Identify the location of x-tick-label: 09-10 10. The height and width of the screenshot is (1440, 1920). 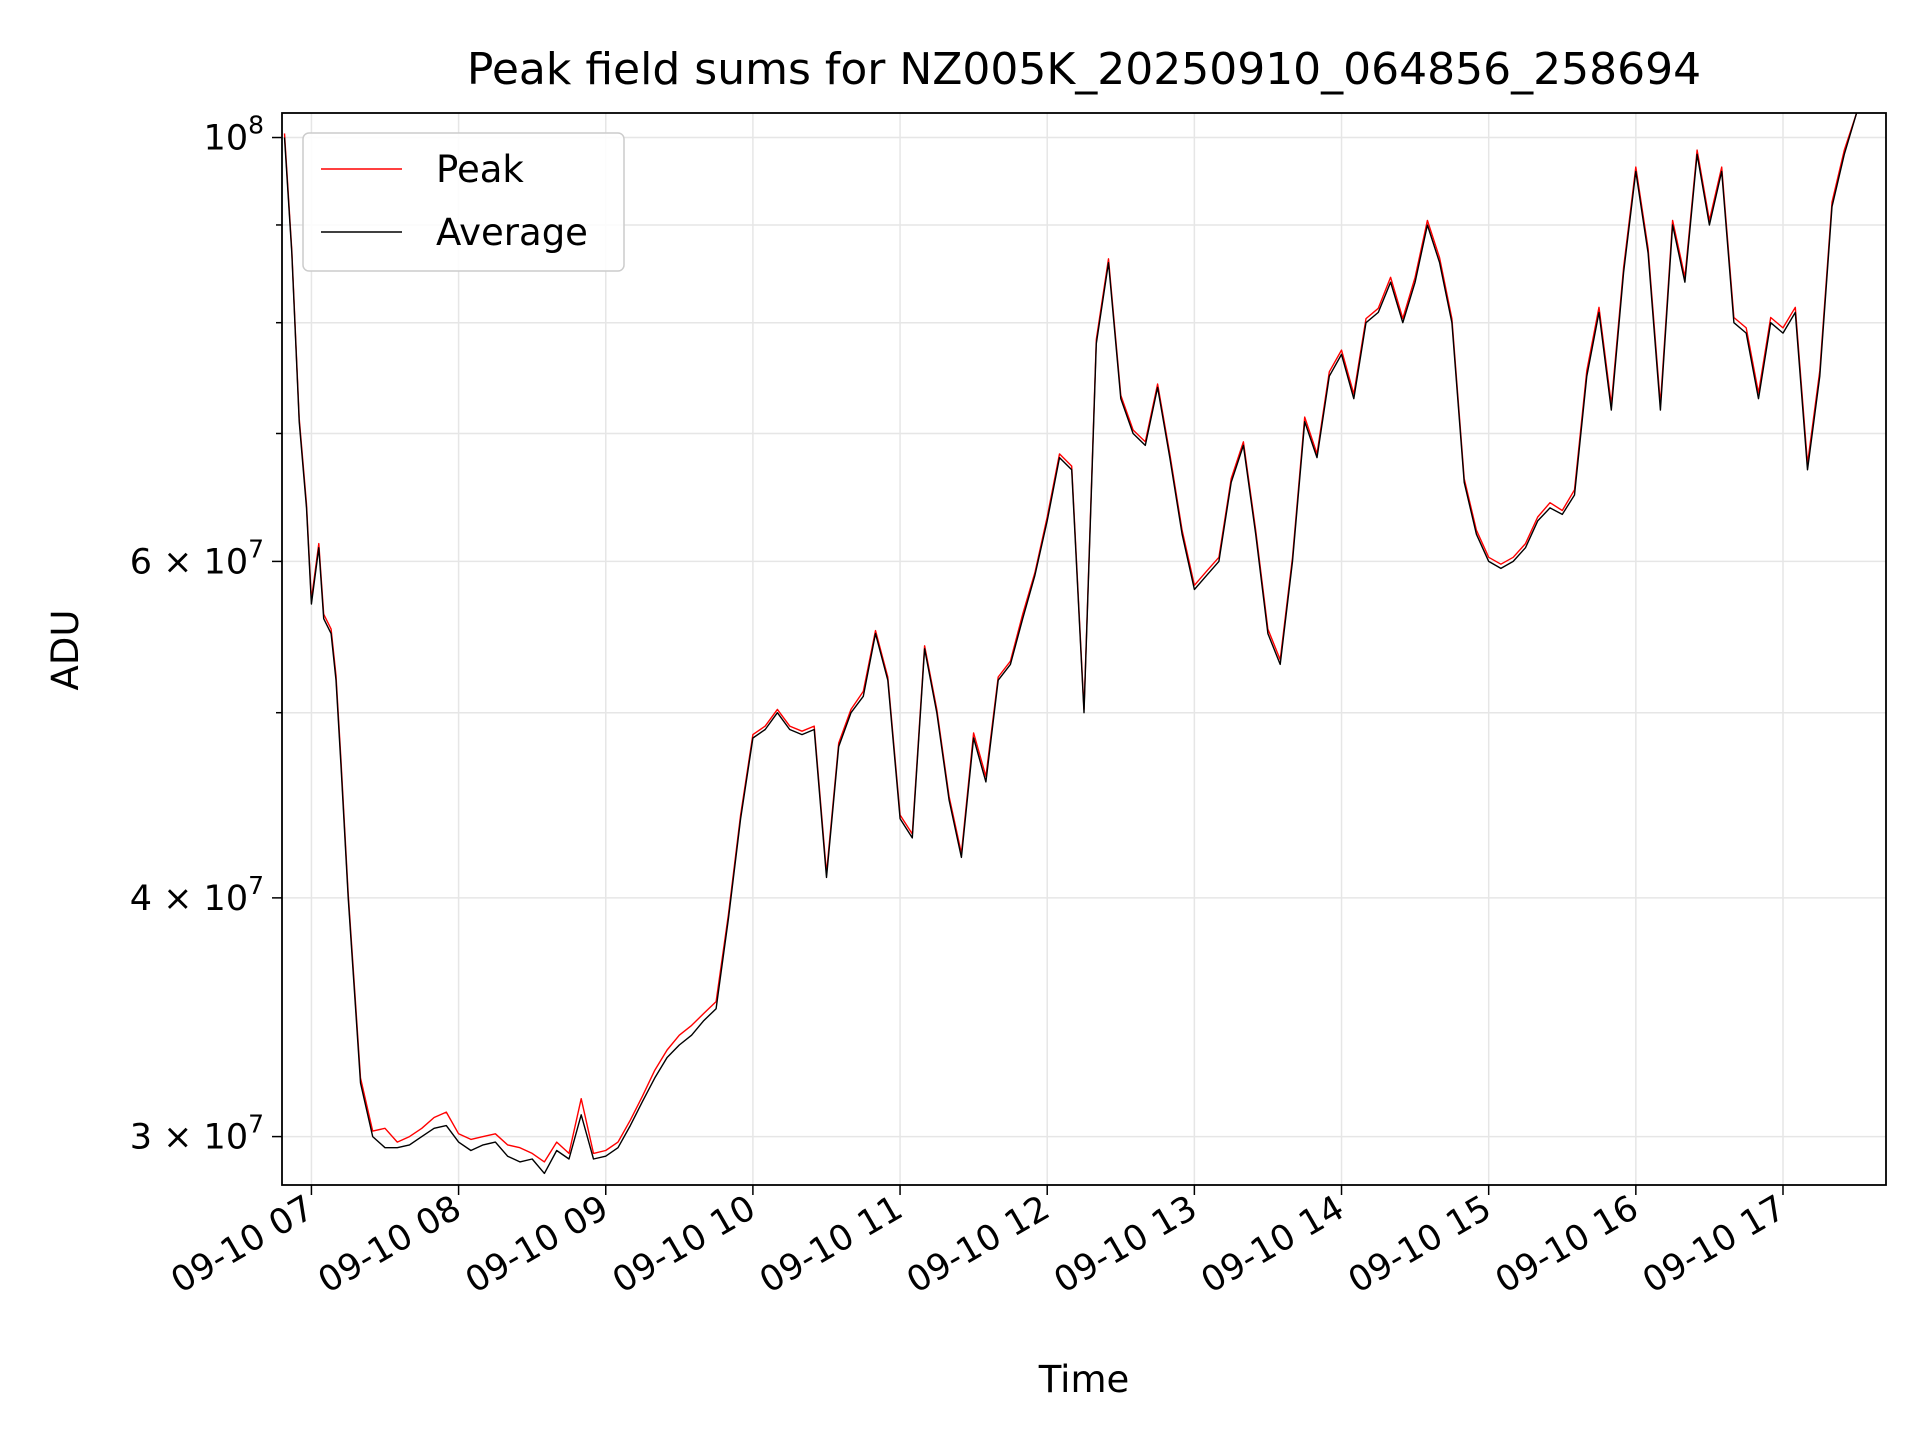
(684, 1244).